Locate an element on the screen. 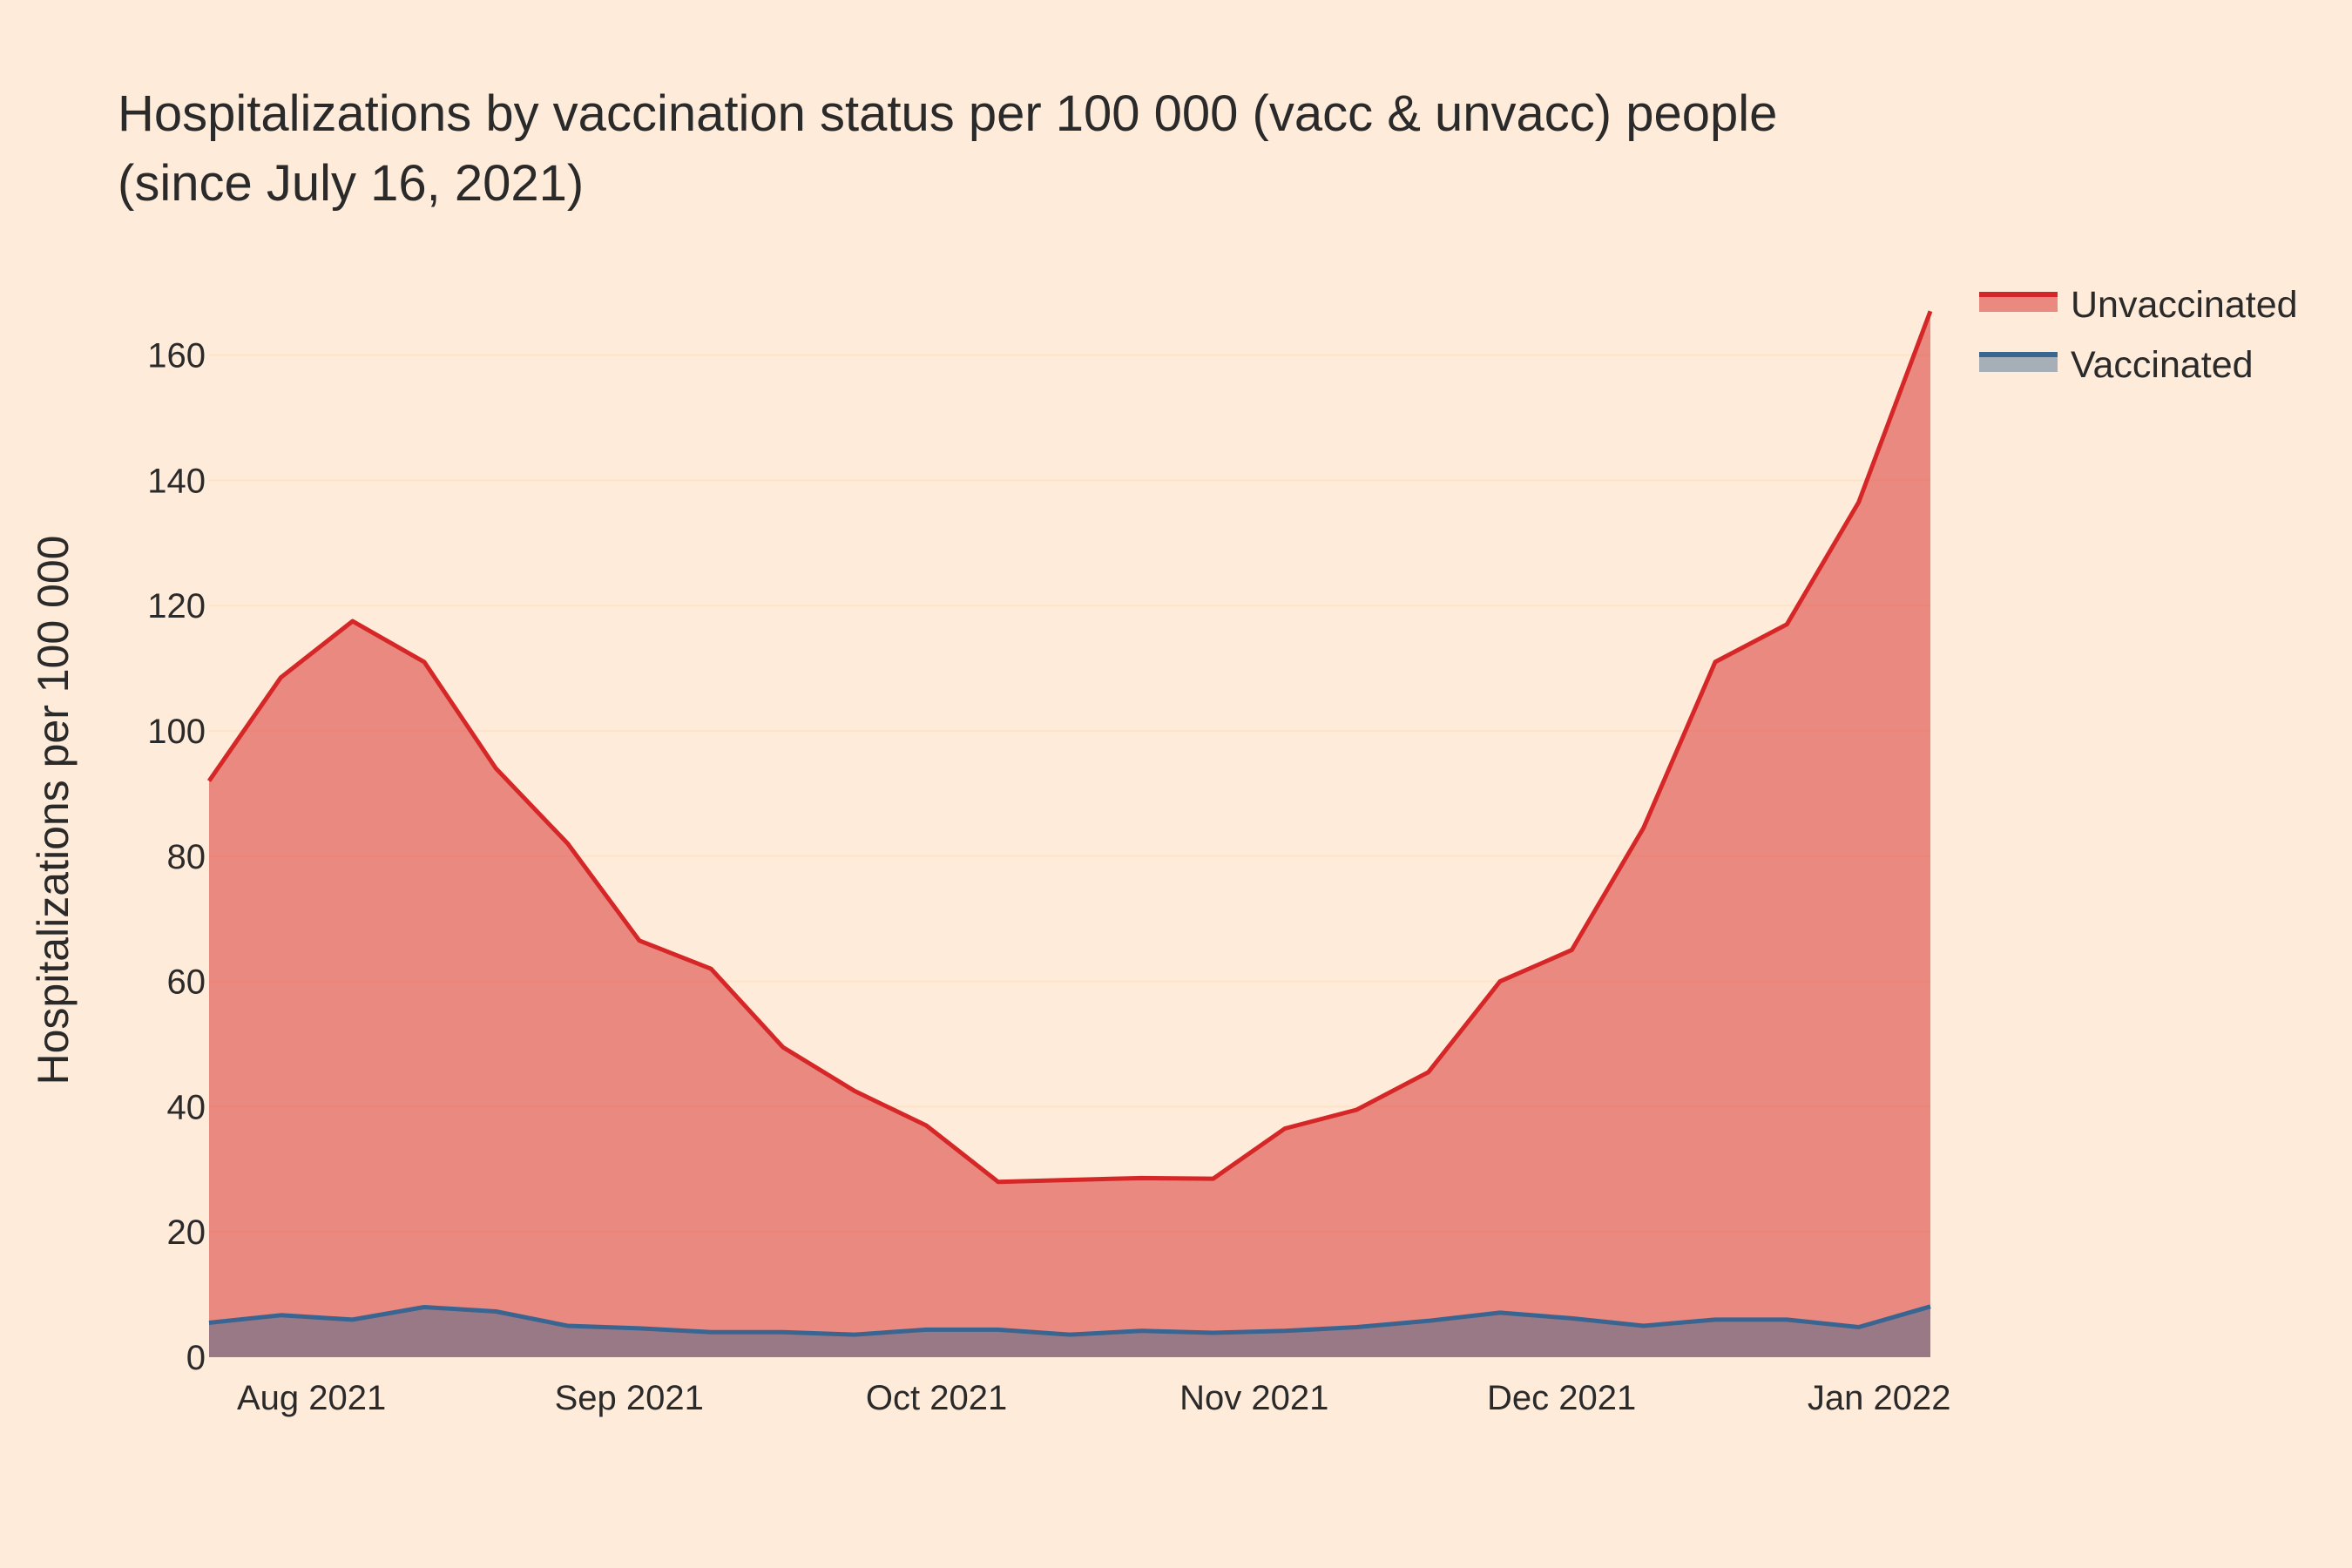  y-axis-label: Hospitalizations per 100 000 is located at coordinates (53, 810).